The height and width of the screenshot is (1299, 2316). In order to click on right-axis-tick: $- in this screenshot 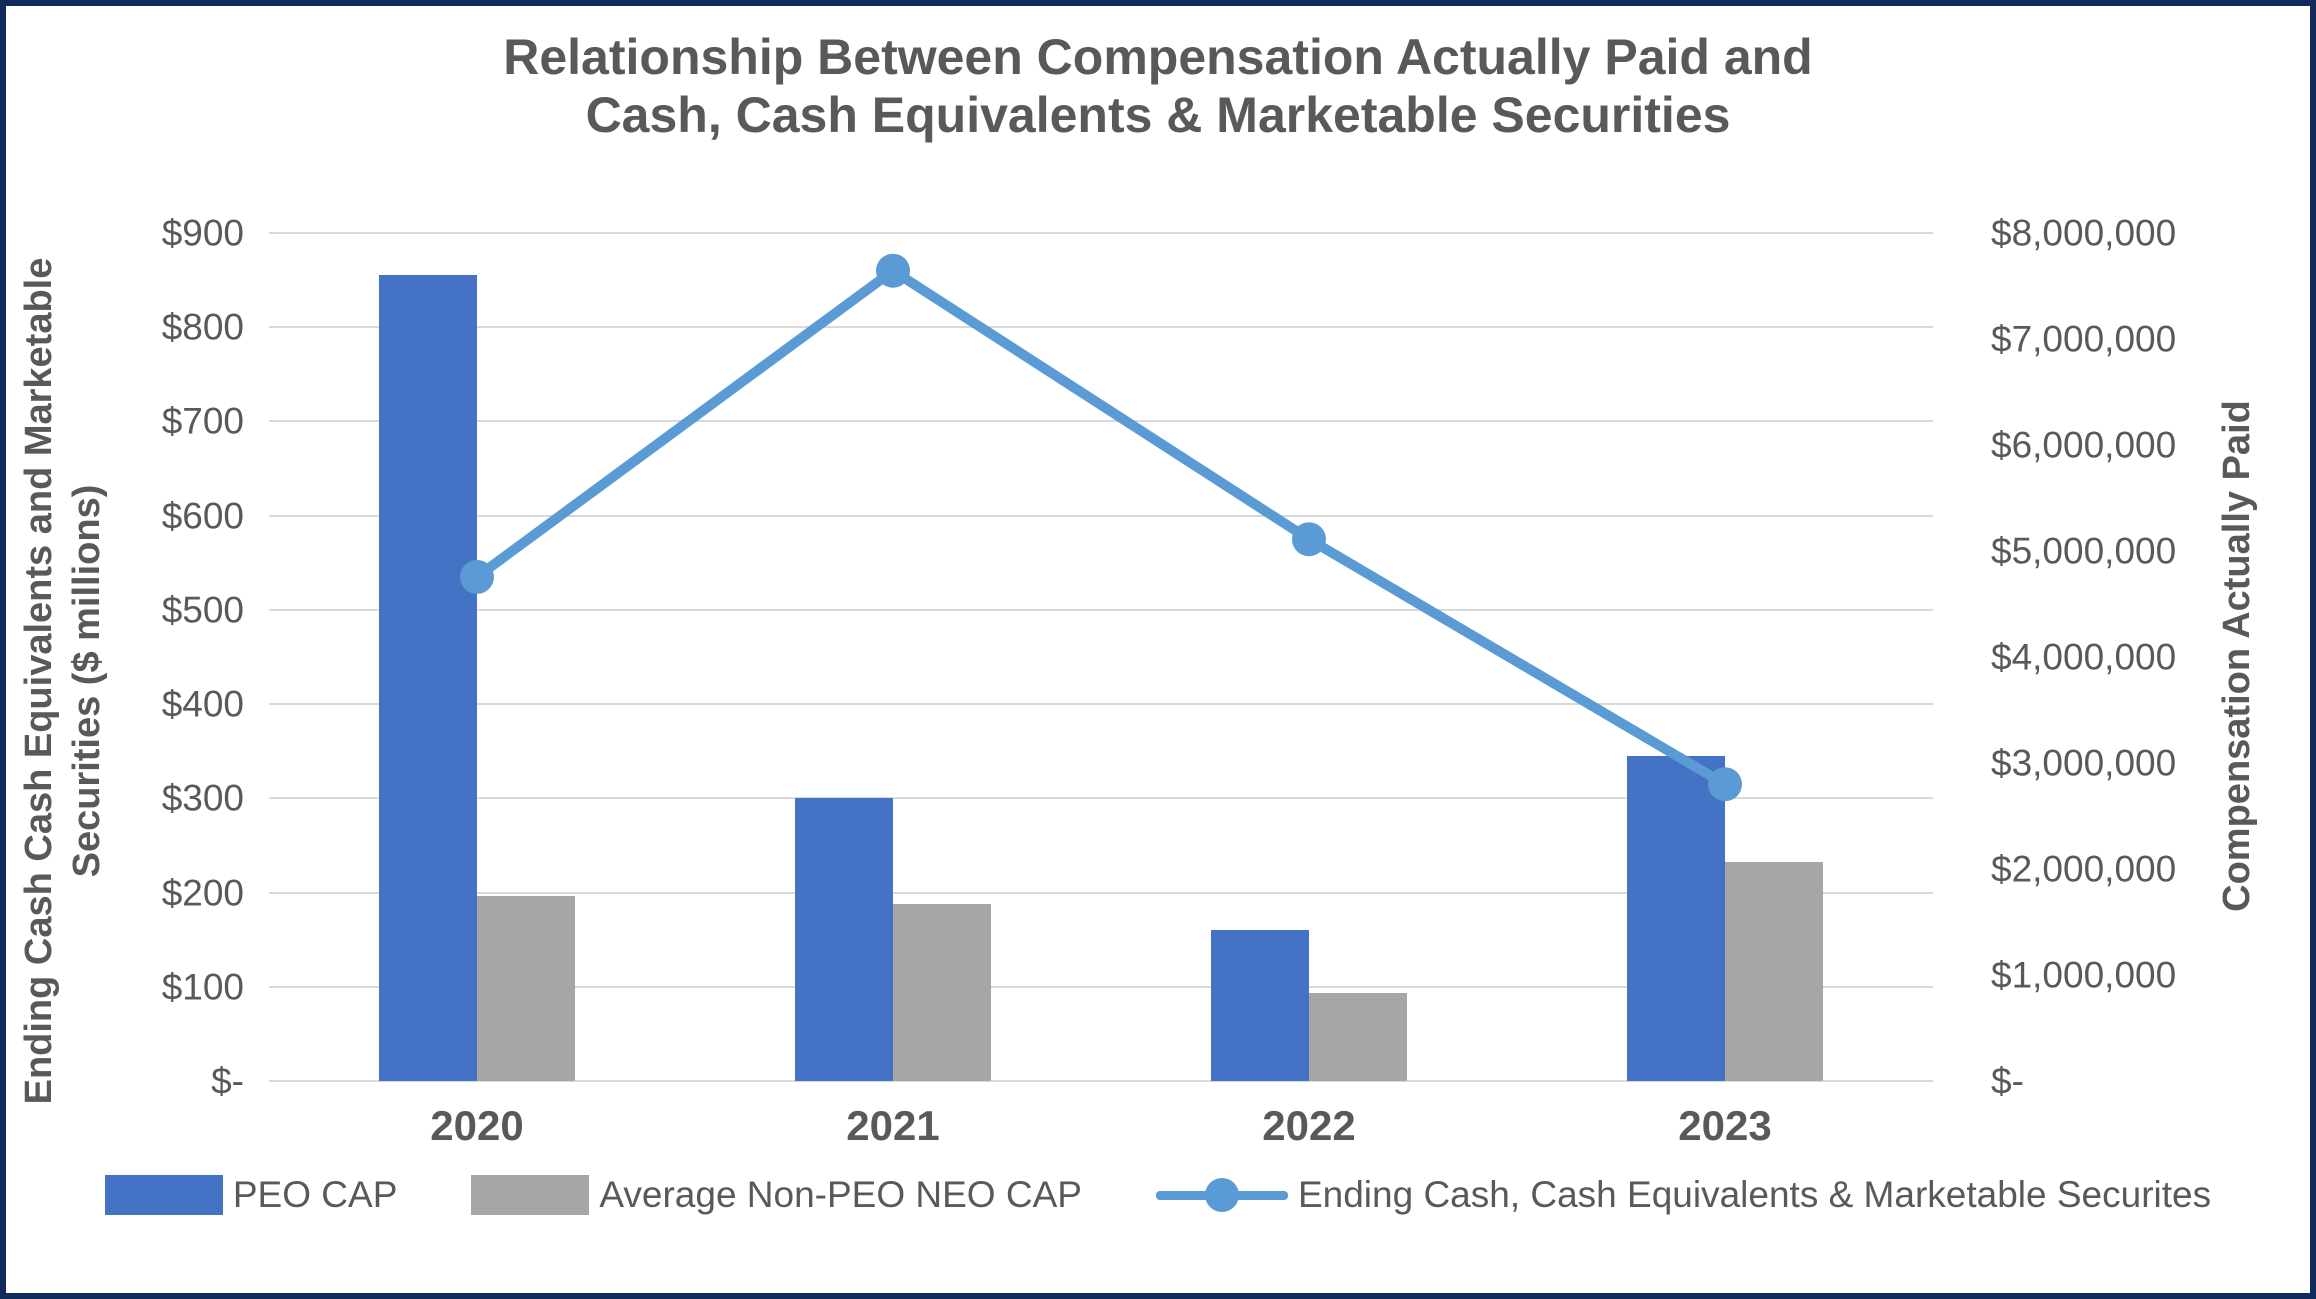, I will do `click(2007, 1081)`.